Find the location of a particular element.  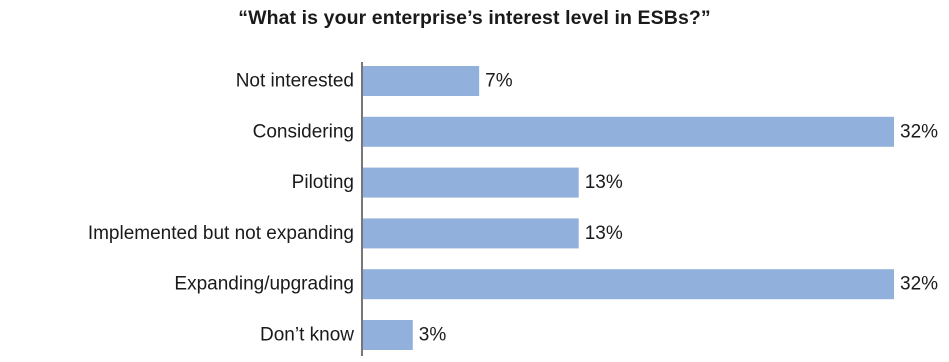

value-label: 7% is located at coordinates (499, 81).